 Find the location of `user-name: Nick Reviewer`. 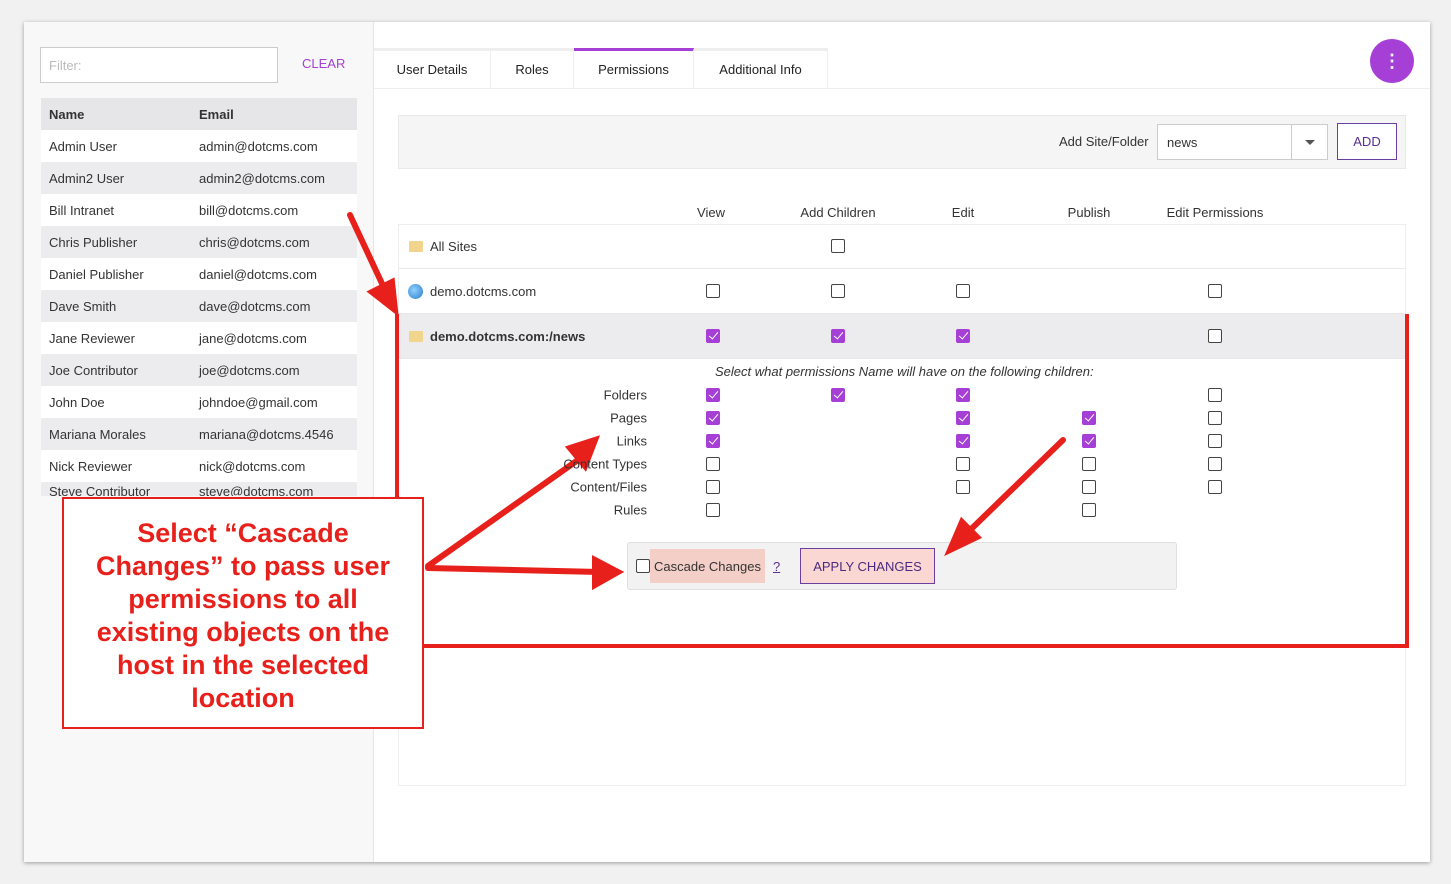

user-name: Nick Reviewer is located at coordinates (91, 466).